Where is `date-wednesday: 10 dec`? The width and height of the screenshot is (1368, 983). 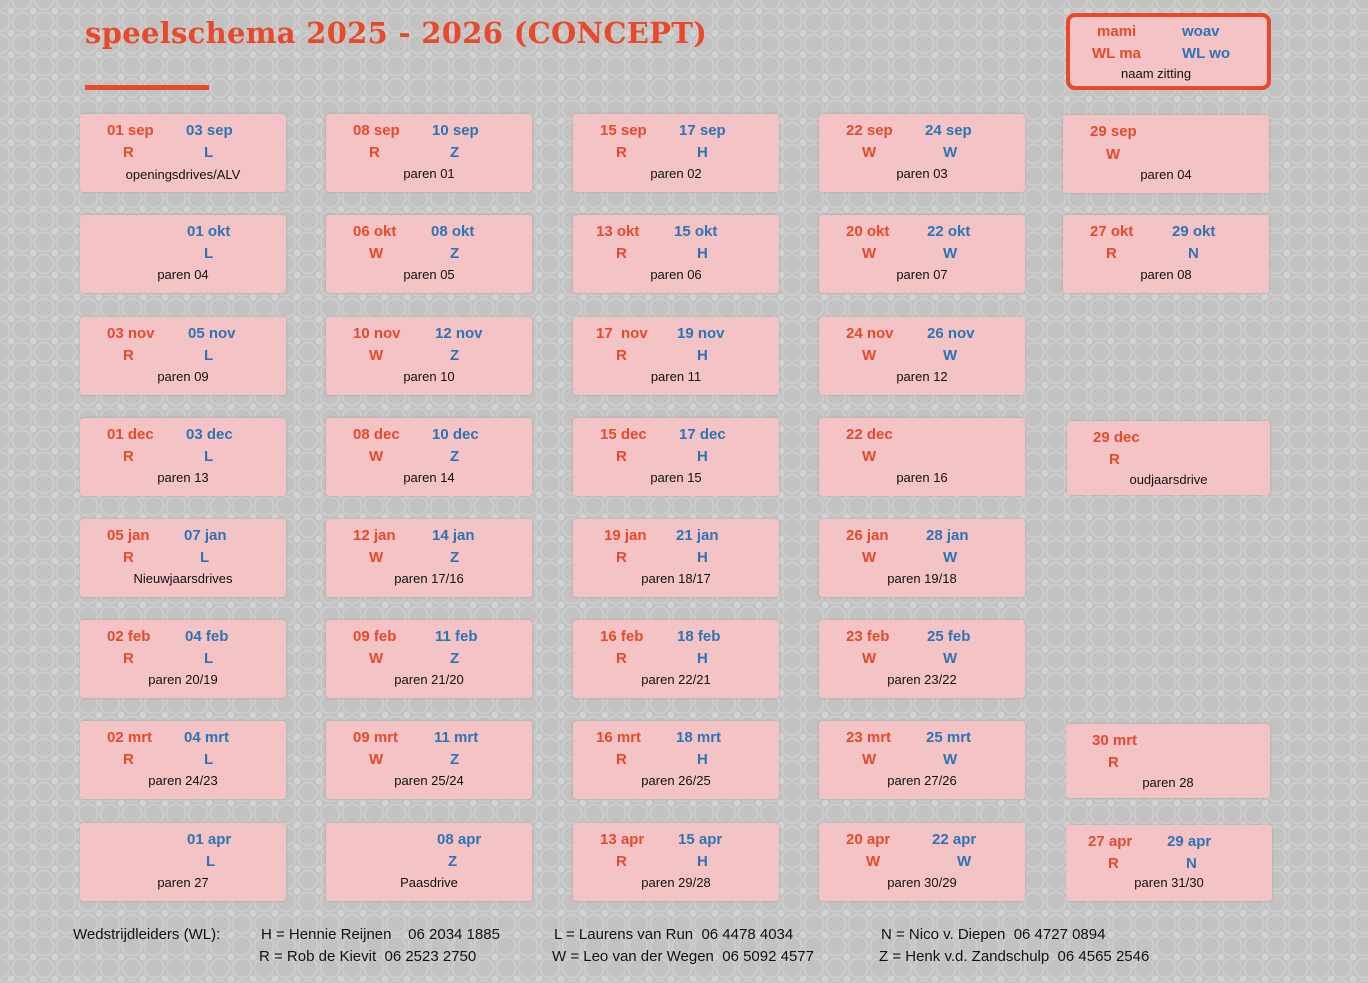 date-wednesday: 10 dec is located at coordinates (455, 434).